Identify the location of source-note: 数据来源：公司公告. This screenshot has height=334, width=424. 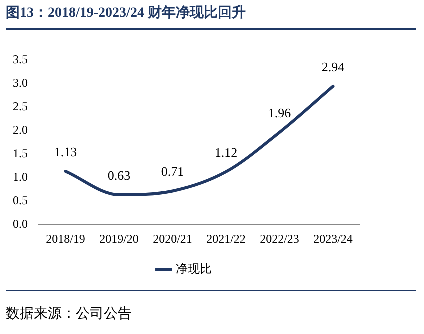
(211, 306).